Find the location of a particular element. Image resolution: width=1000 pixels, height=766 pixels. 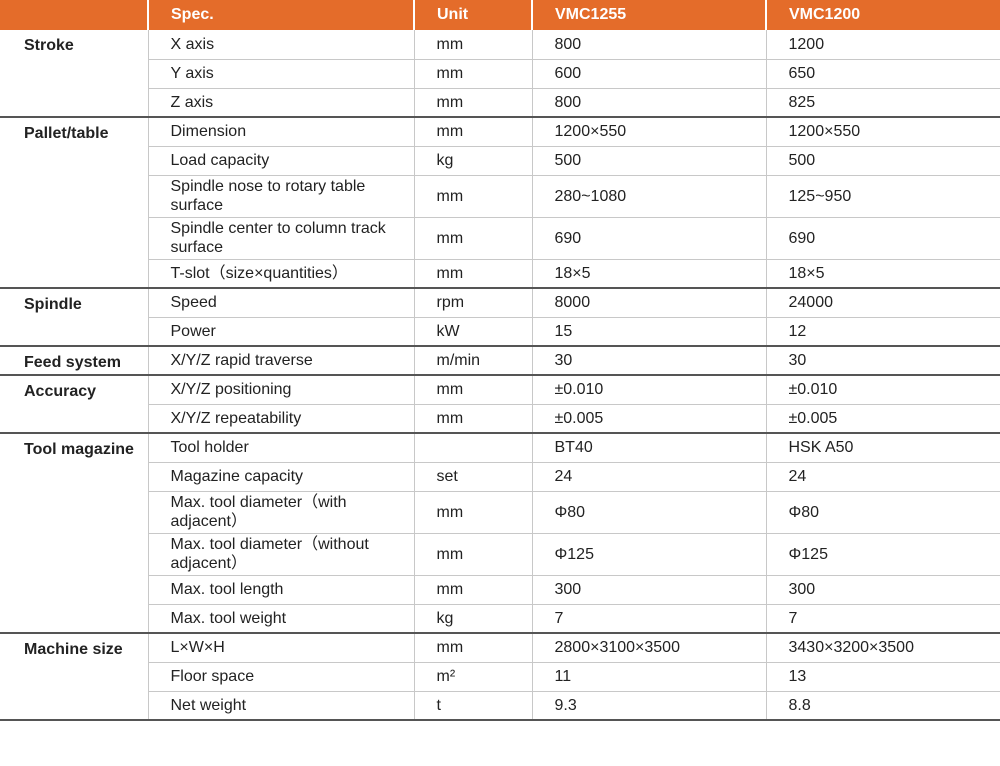

model-b-cell: ±0.005 is located at coordinates (882, 419).